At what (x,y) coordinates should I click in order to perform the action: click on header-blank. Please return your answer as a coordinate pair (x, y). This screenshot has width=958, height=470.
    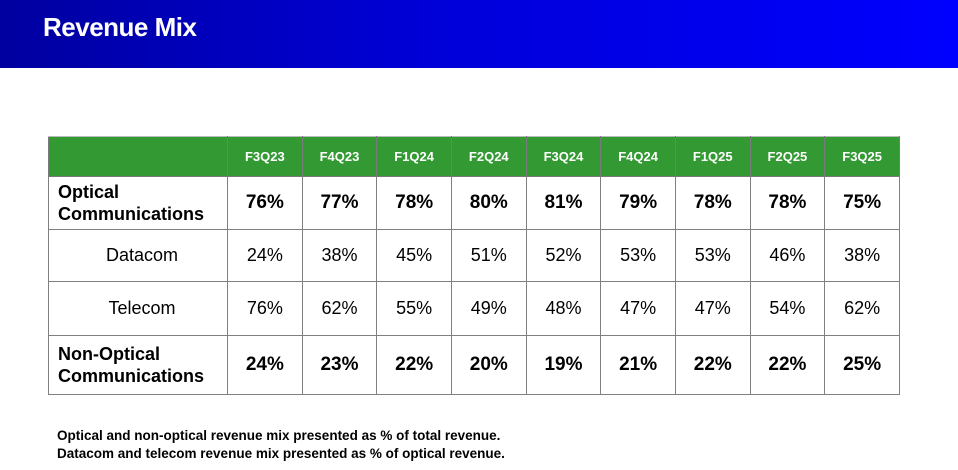
    Looking at the image, I should click on (138, 156).